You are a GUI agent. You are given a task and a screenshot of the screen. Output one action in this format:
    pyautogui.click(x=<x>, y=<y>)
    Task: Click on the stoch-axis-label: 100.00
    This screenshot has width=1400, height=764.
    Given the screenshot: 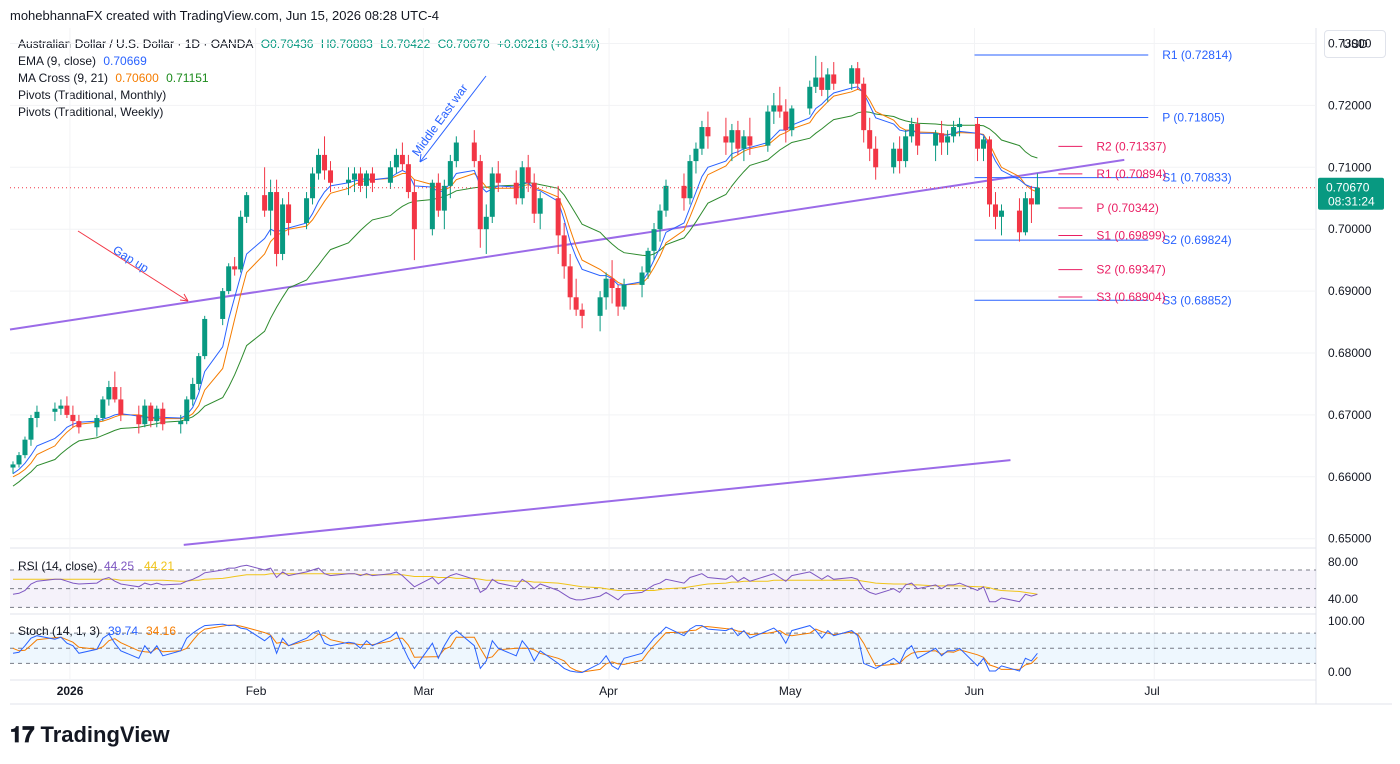 What is the action you would take?
    pyautogui.click(x=1346, y=621)
    